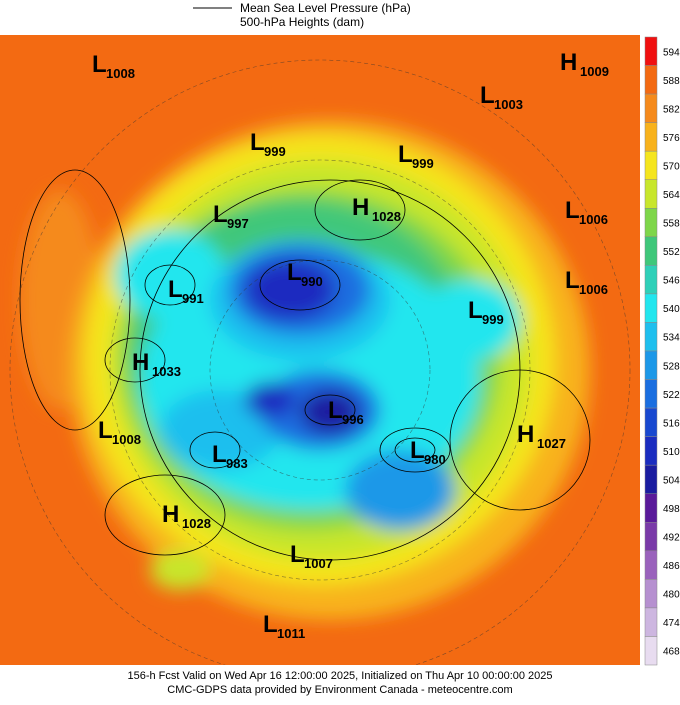 Image resolution: width=680 pixels, height=705 pixels. I want to click on colorbar-label: 468, so click(671, 652).